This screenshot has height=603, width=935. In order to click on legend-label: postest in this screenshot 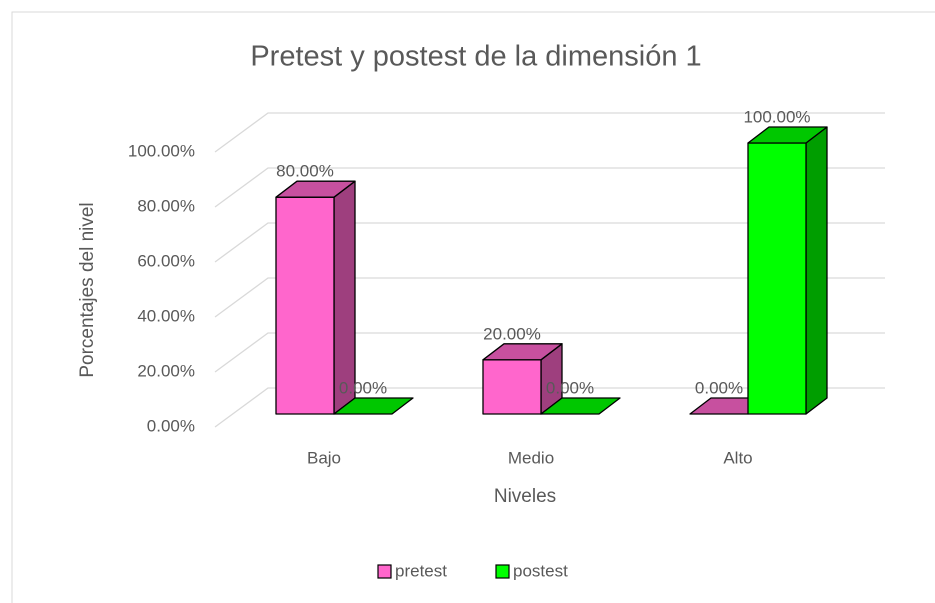, I will do `click(540, 570)`.